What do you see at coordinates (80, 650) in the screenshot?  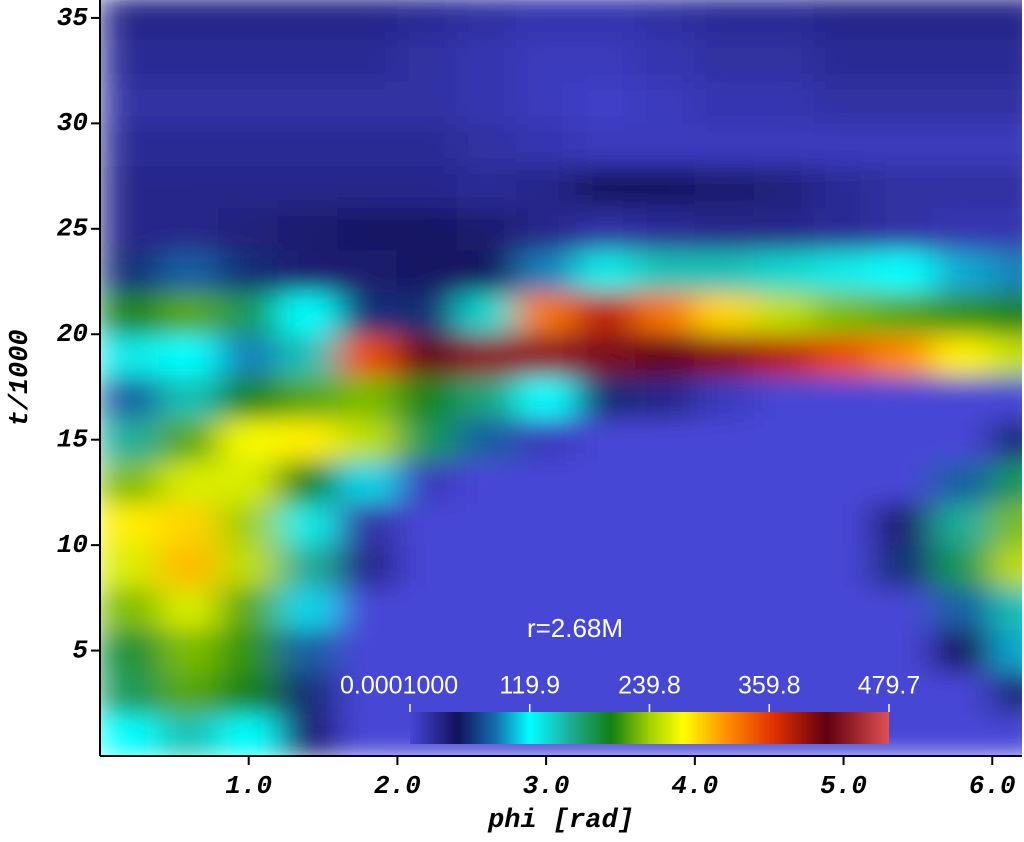 I see `y-tick-label: 5` at bounding box center [80, 650].